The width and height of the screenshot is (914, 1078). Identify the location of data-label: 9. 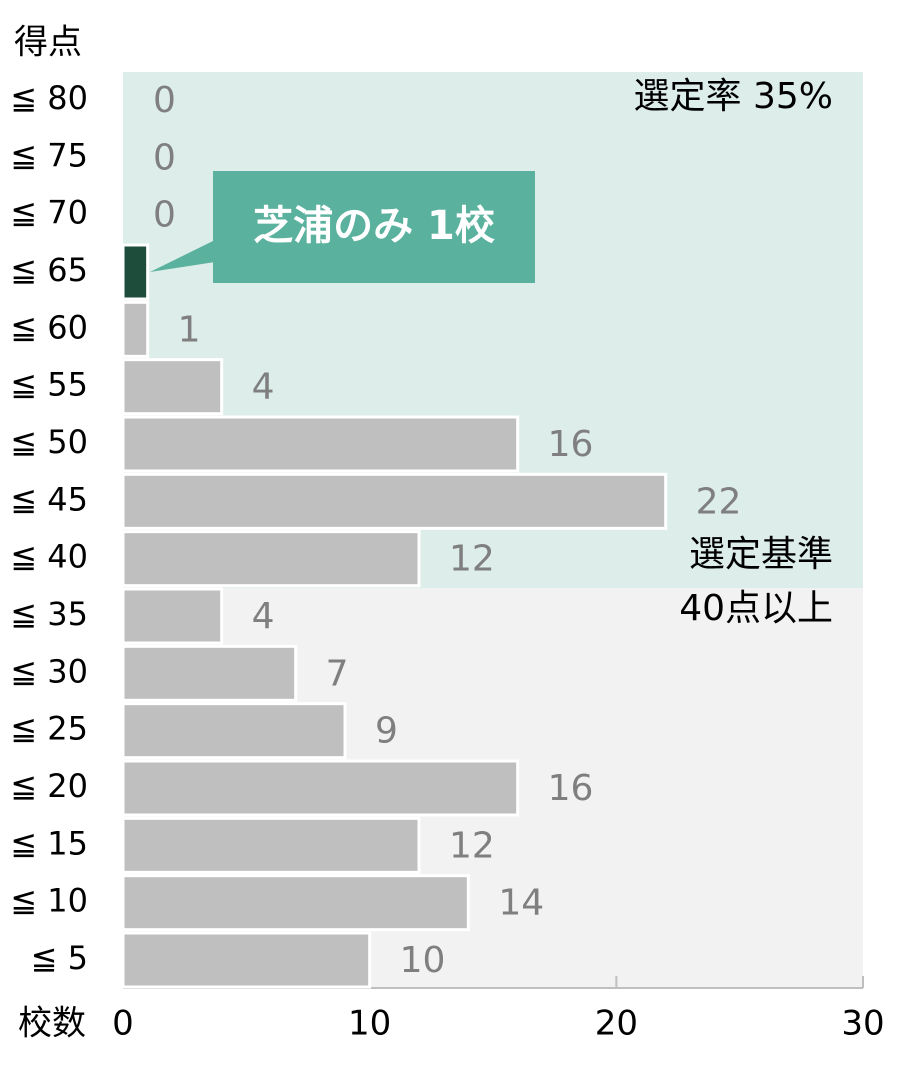
(386, 731).